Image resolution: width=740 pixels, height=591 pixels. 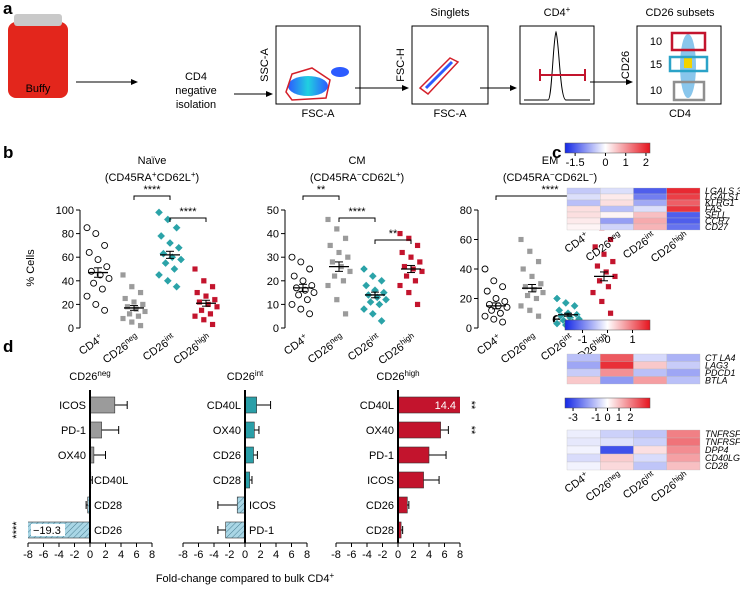 What do you see at coordinates (656, 42) in the screenshot?
I see `subset-label: 10` at bounding box center [656, 42].